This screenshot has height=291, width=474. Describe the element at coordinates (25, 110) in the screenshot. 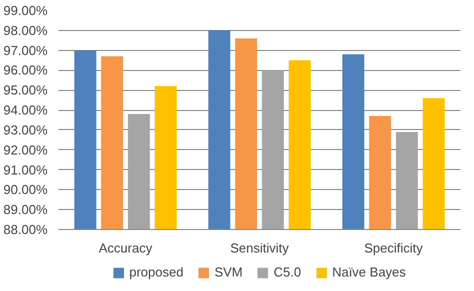

I see `y-tick-label: 94.00%` at that location.